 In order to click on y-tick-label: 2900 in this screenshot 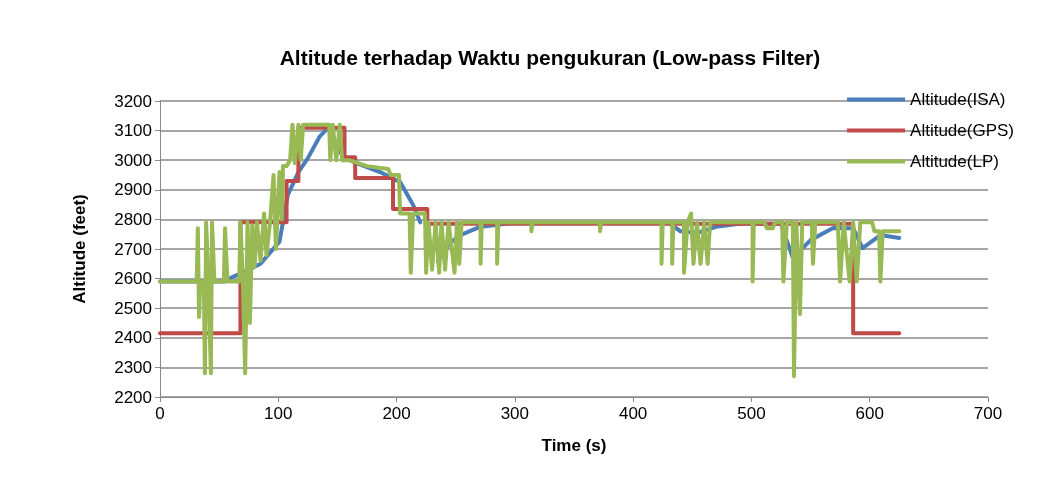, I will do `click(133, 190)`.